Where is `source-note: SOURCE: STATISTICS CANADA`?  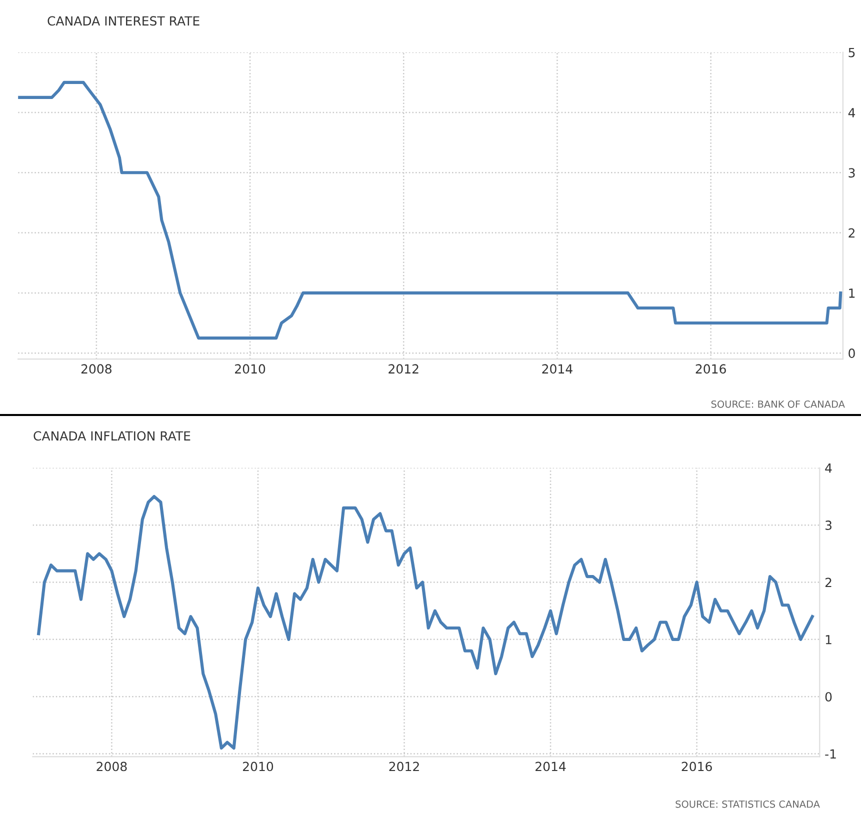
source-note: SOURCE: STATISTICS CANADA is located at coordinates (748, 804).